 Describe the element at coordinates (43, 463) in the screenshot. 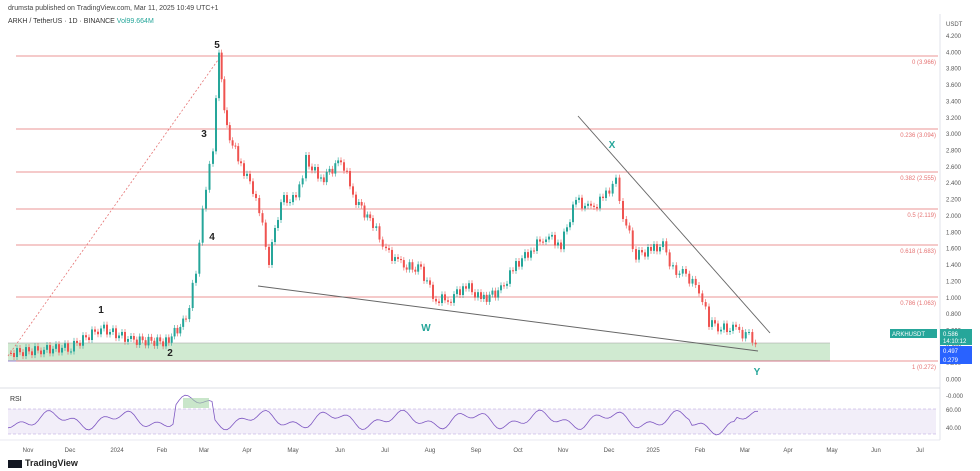

I see `tradingview-logo: TradingView` at that location.